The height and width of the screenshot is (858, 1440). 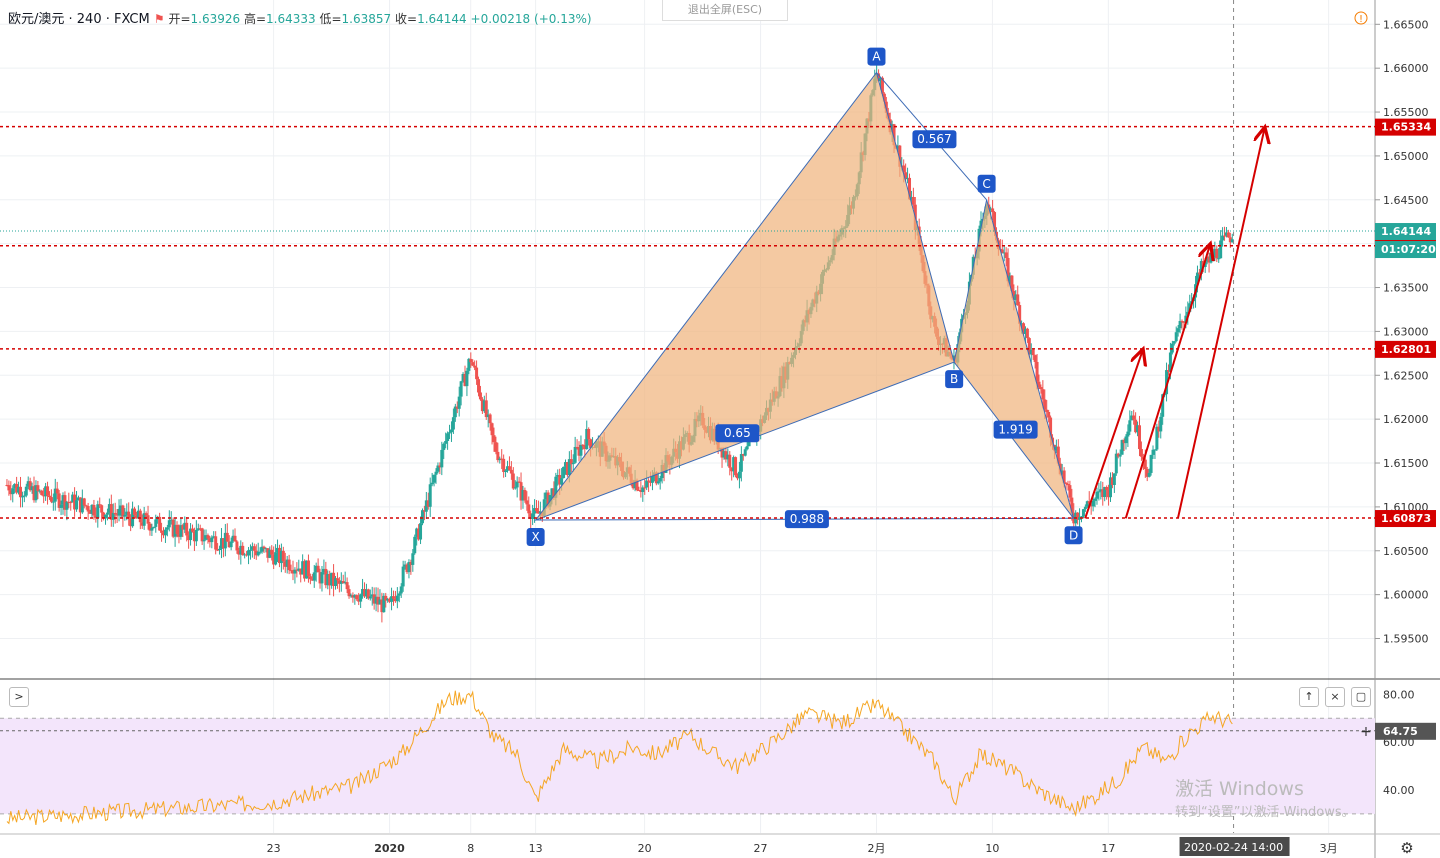 I want to click on cursor-time-label: 2020-02-24 14:00, so click(x=1233, y=847).